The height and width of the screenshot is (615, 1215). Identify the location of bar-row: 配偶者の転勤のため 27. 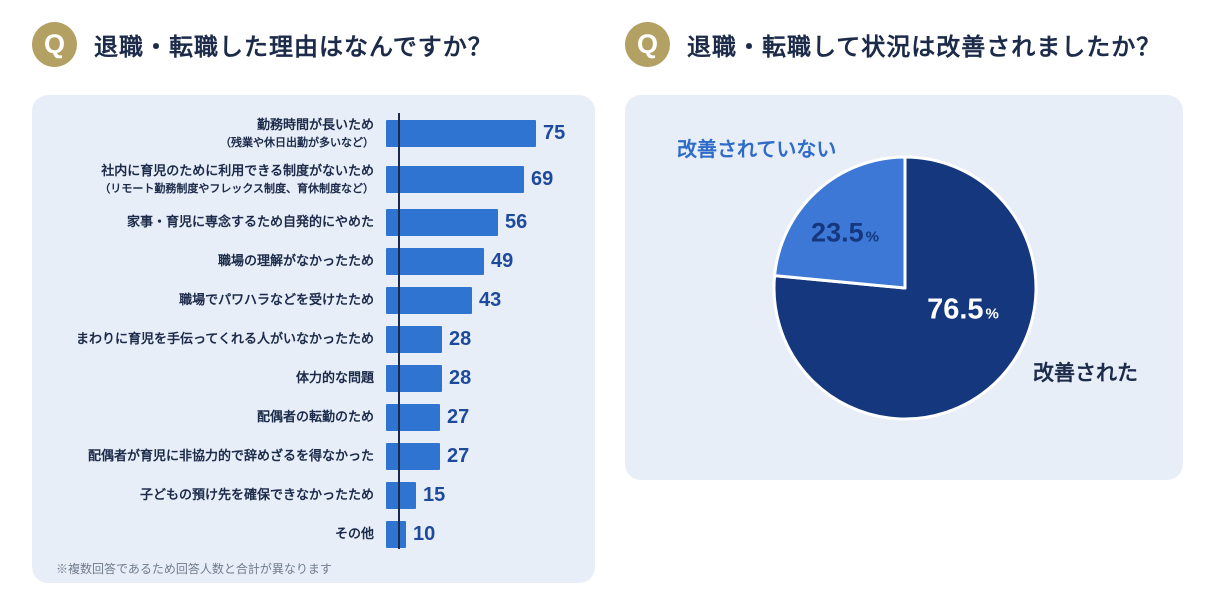
(317, 417).